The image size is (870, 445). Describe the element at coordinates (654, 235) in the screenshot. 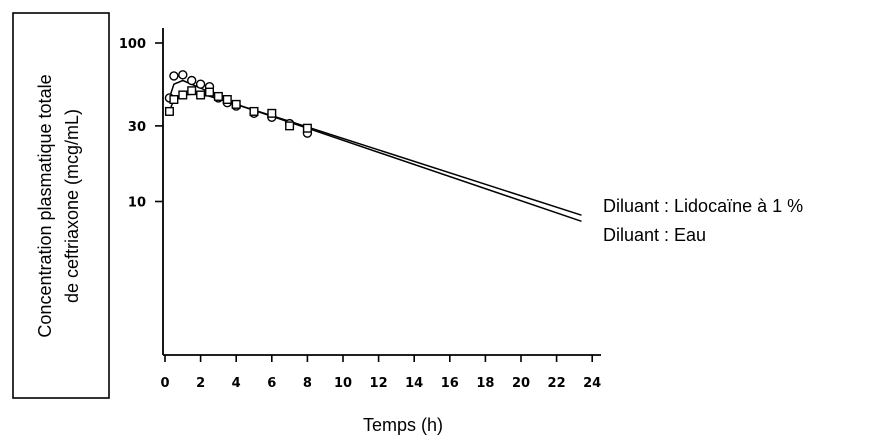

I see `legend-eau: Diluant : Eau` at that location.